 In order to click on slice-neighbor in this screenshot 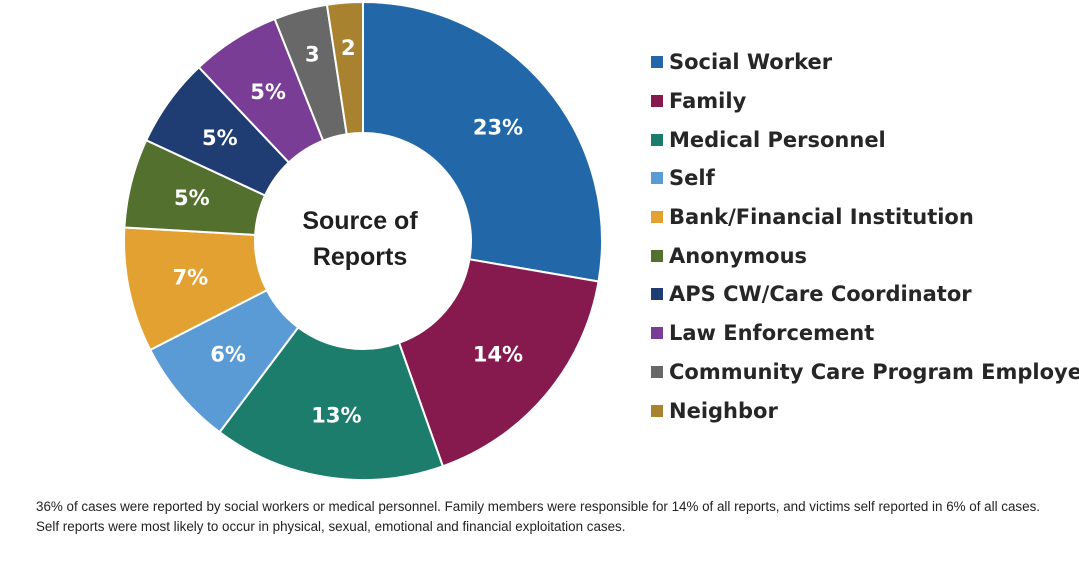, I will do `click(344, 68)`.